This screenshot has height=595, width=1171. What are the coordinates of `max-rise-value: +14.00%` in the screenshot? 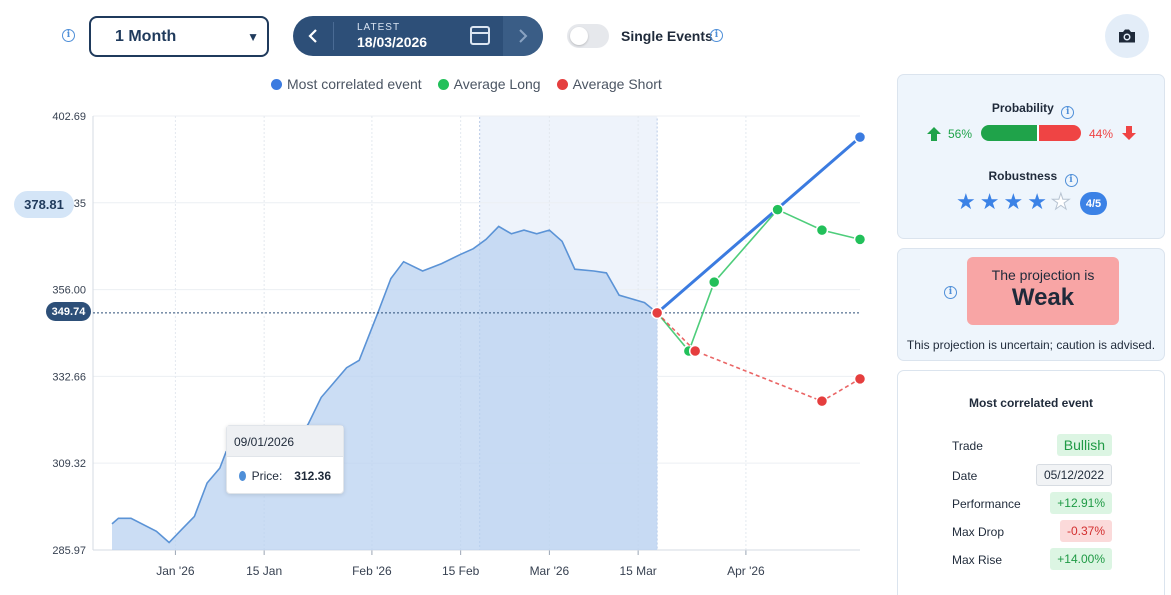 It's located at (1081, 559).